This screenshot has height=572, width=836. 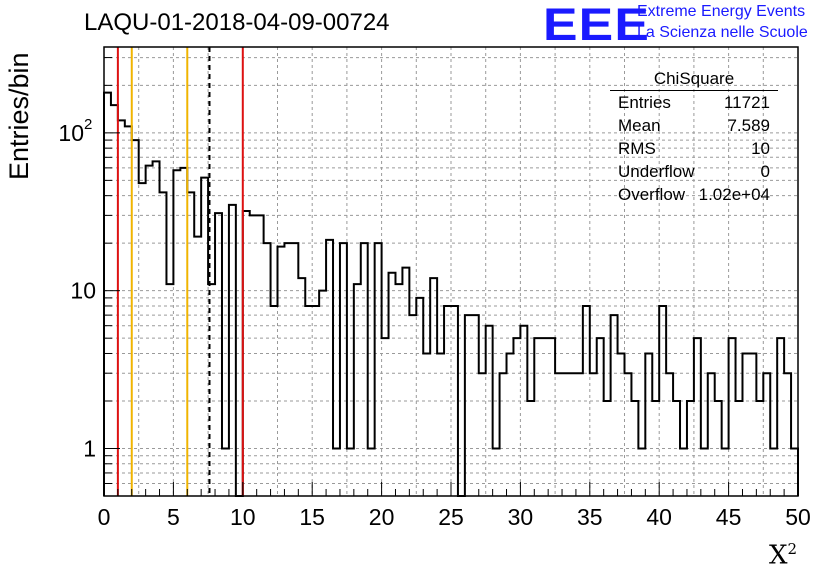 What do you see at coordinates (173, 517) in the screenshot?
I see `x-tick-label: 5` at bounding box center [173, 517].